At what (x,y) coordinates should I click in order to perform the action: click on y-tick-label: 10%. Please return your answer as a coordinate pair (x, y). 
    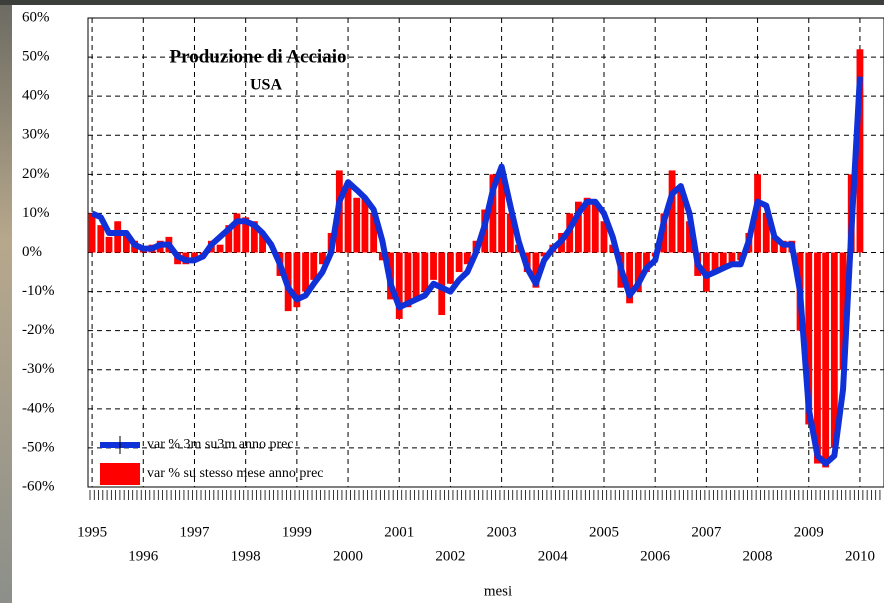
    Looking at the image, I should click on (36, 213).